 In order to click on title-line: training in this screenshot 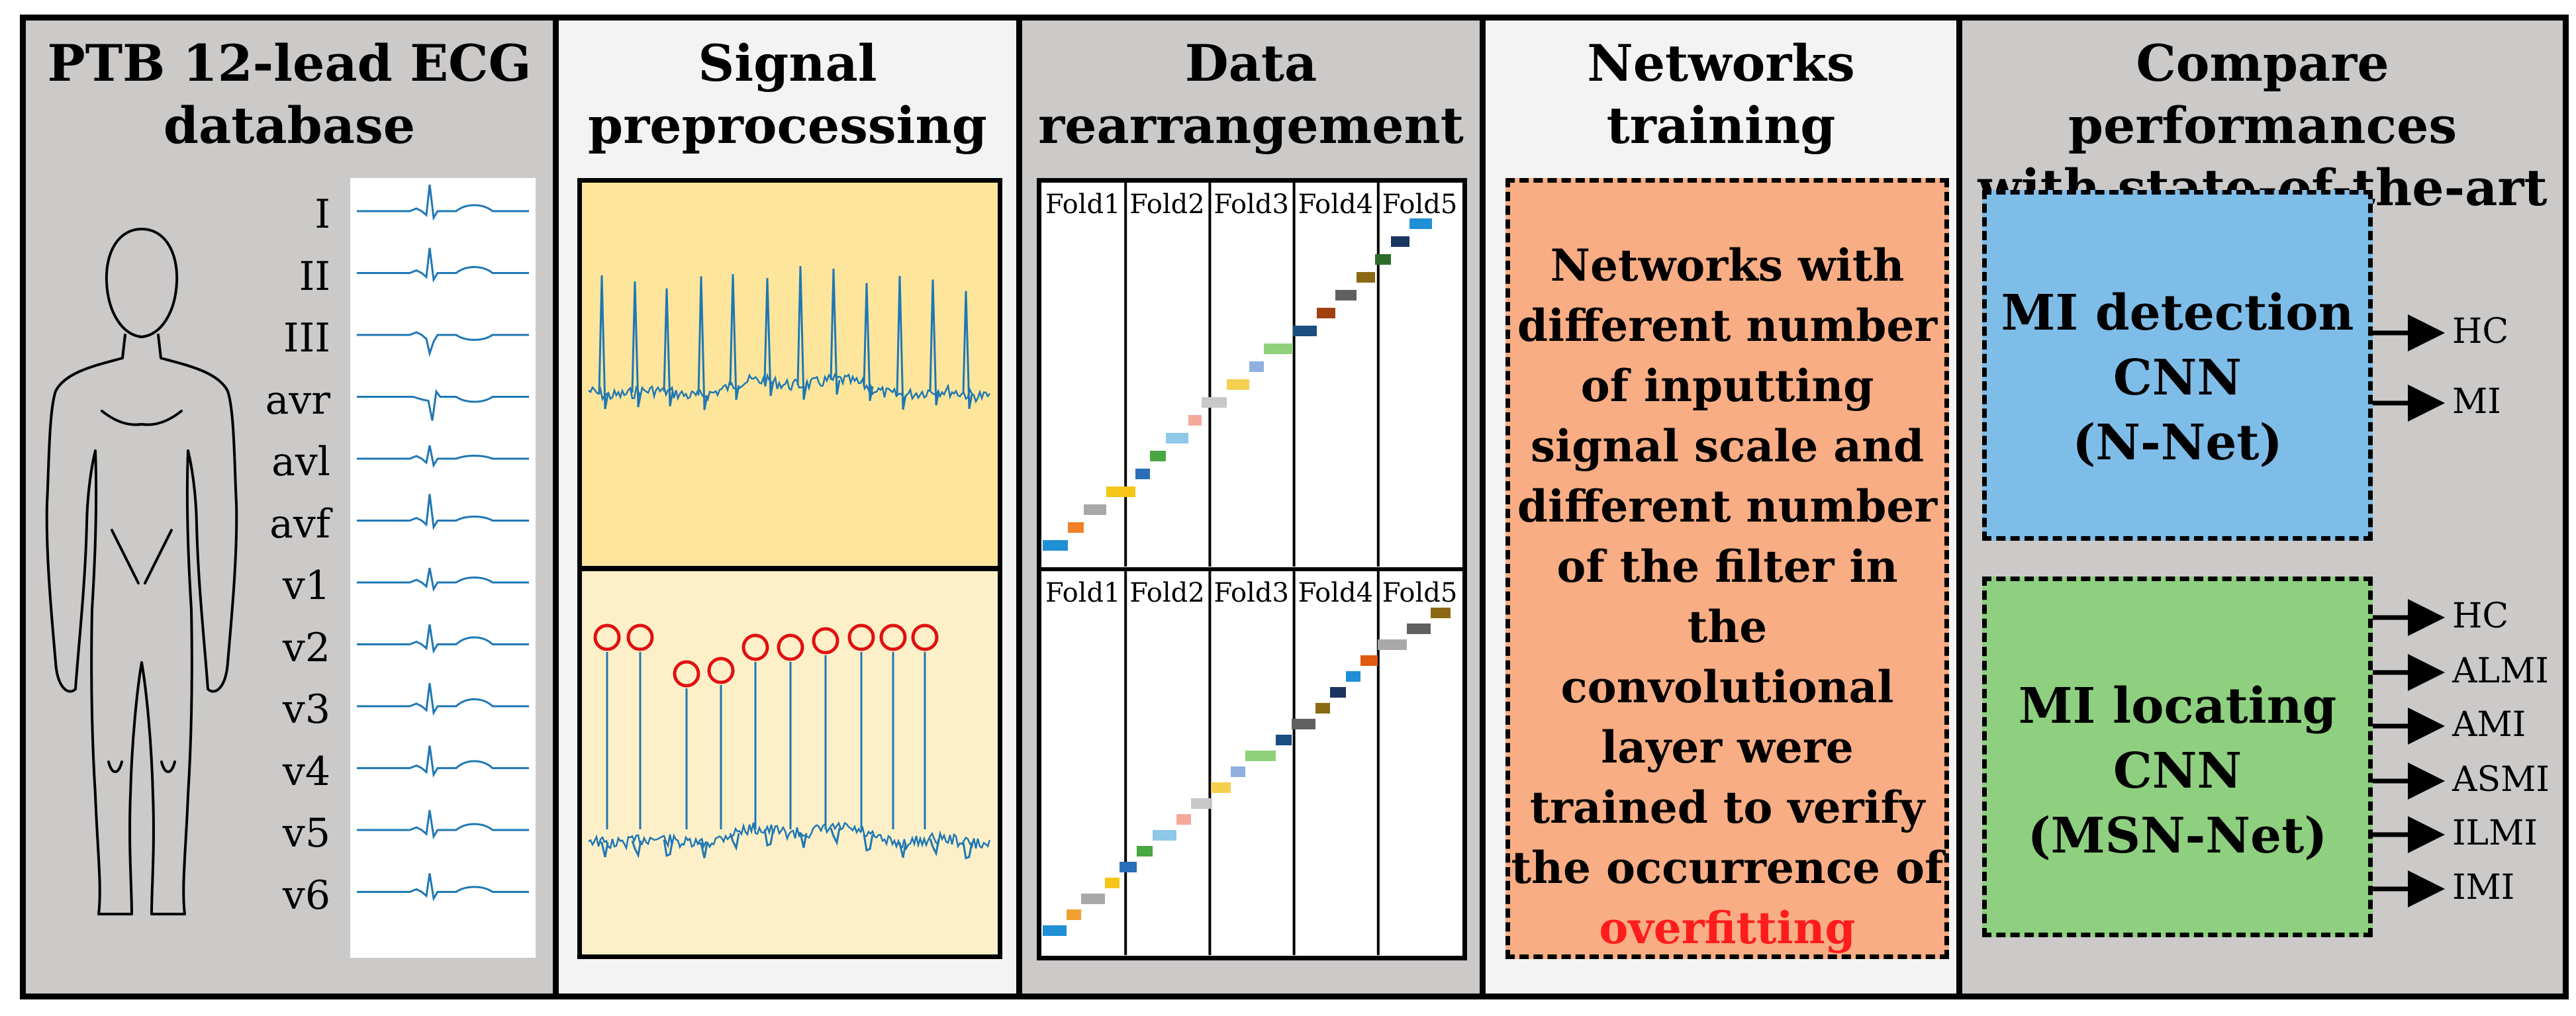, I will do `click(1721, 125)`.